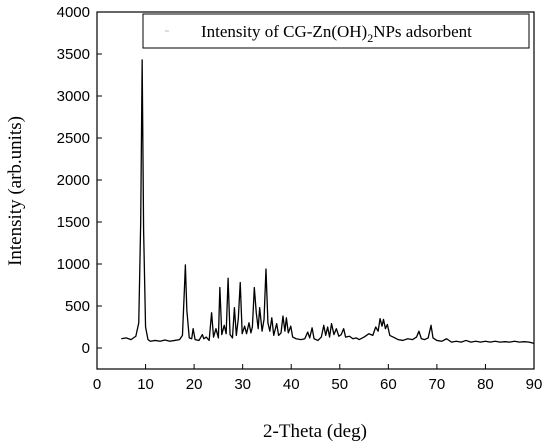 The height and width of the screenshot is (447, 550). Describe the element at coordinates (318, 378) in the screenshot. I see `x-axis-ticks: 0 10 20 30 40 50 60 70 80 90` at that location.